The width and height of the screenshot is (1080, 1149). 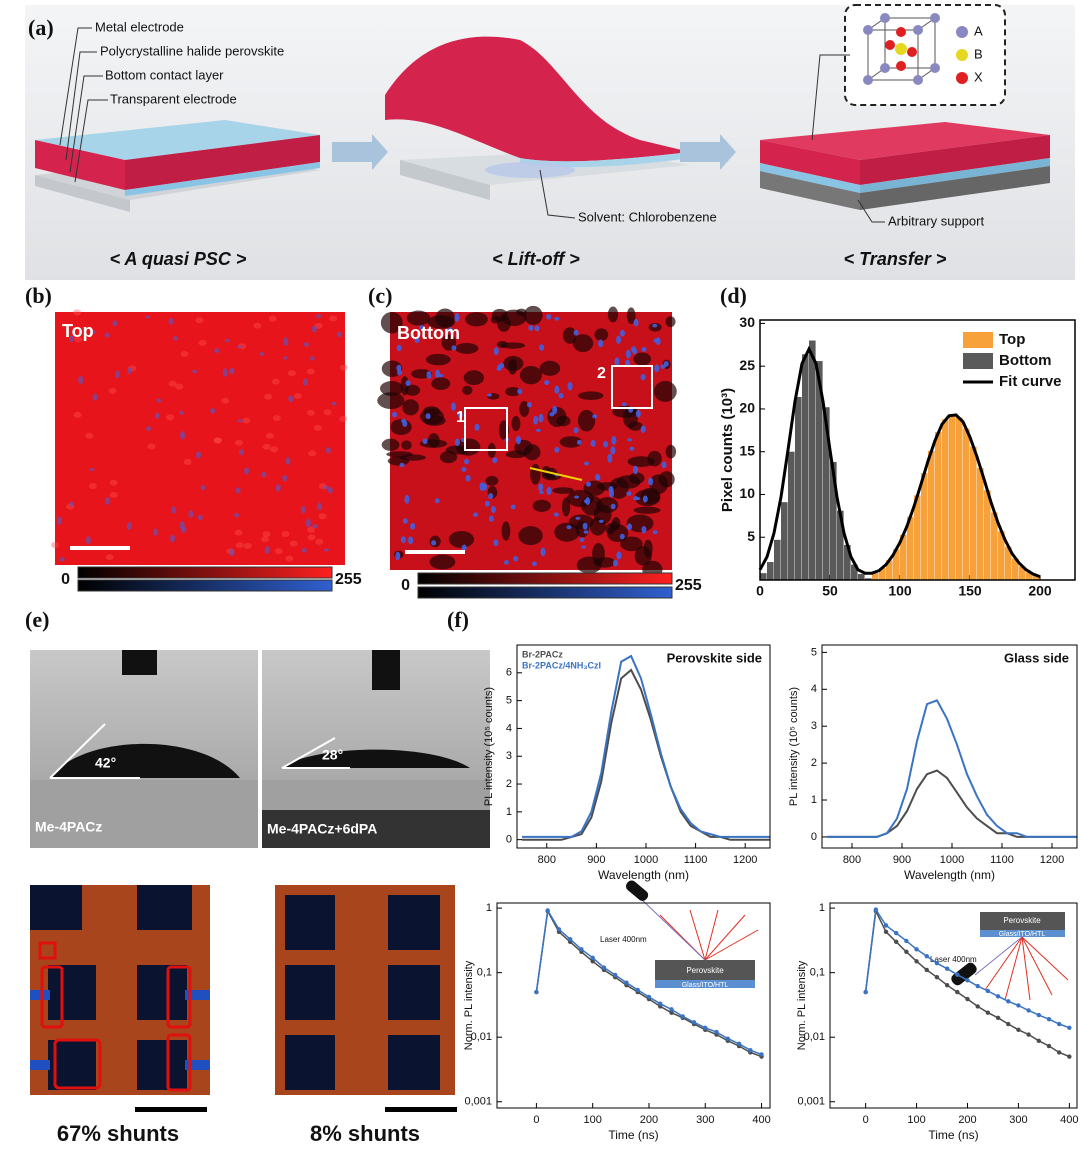 I want to click on y-tick-label: 0, so click(x=509, y=840).